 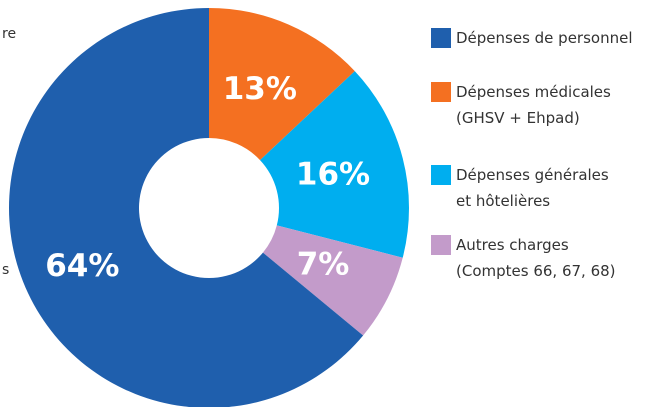 What do you see at coordinates (536, 258) in the screenshot?
I see `legend-label: Autres charges (Comptes 66, 67, 68)` at bounding box center [536, 258].